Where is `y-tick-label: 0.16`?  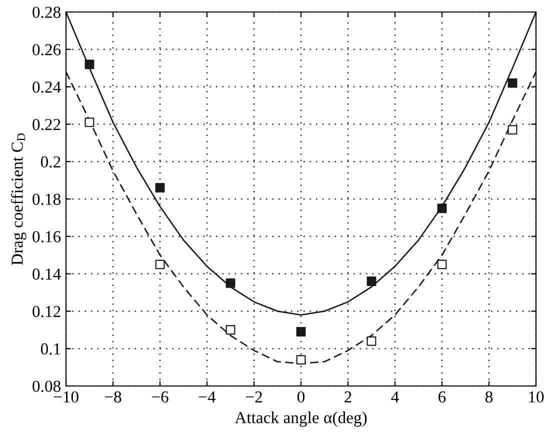
y-tick-label: 0.16 is located at coordinates (46, 236).